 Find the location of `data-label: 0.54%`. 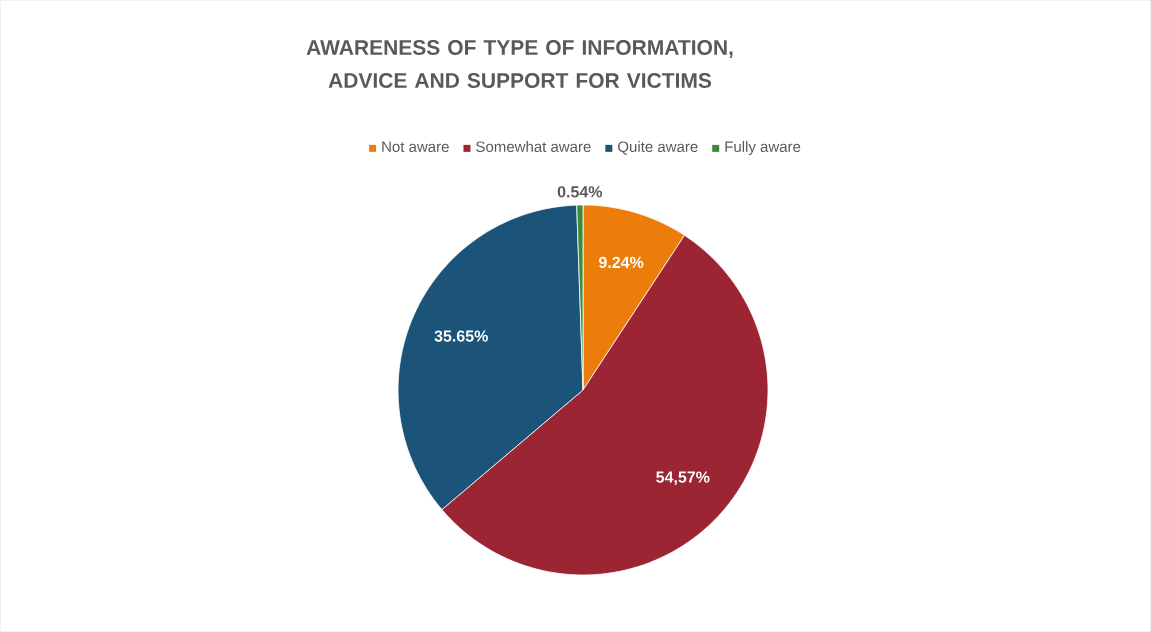

data-label: 0.54% is located at coordinates (580, 192).